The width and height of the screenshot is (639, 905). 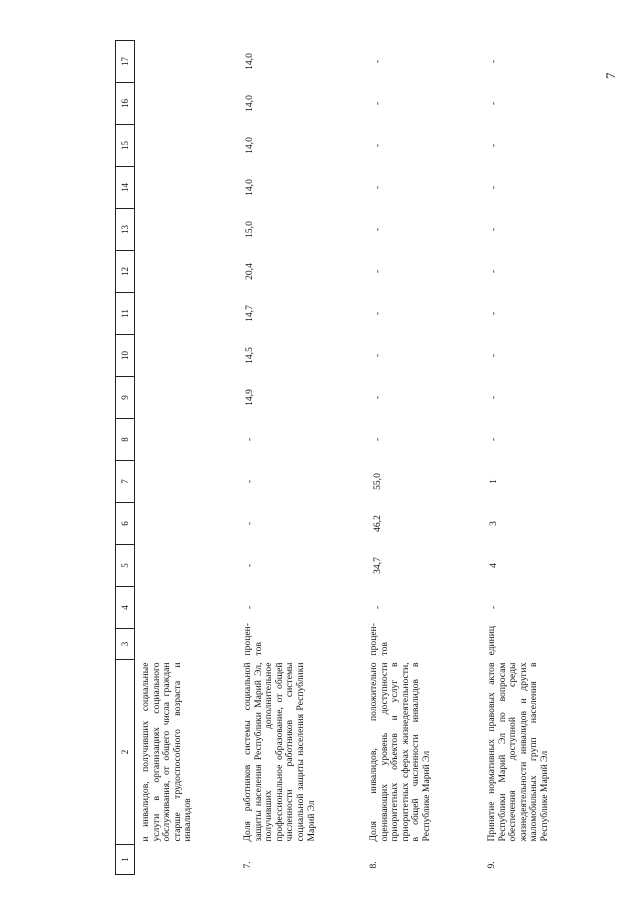 What do you see at coordinates (249, 355) in the screenshot?
I see `value-cell: 14,5` at bounding box center [249, 355].